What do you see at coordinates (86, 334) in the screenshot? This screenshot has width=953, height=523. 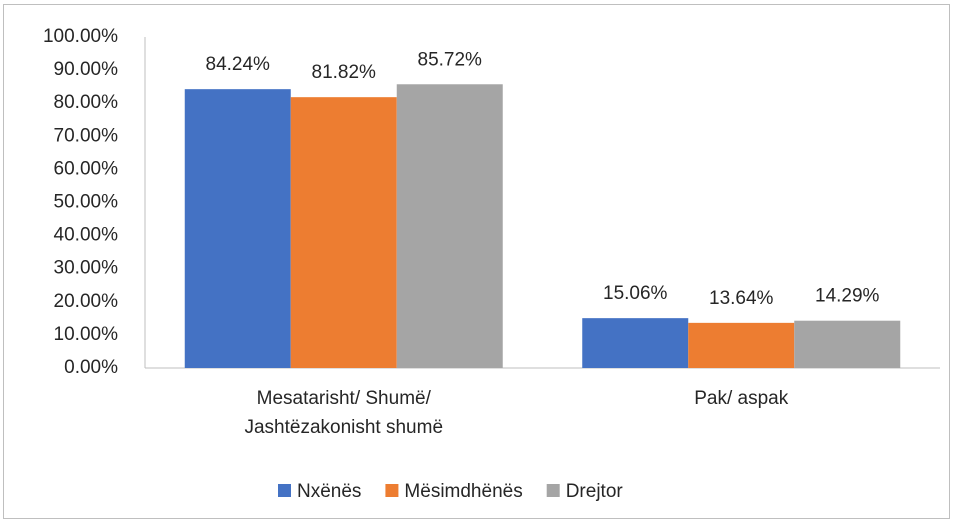 I see `y-tick-label: 10.00%` at bounding box center [86, 334].